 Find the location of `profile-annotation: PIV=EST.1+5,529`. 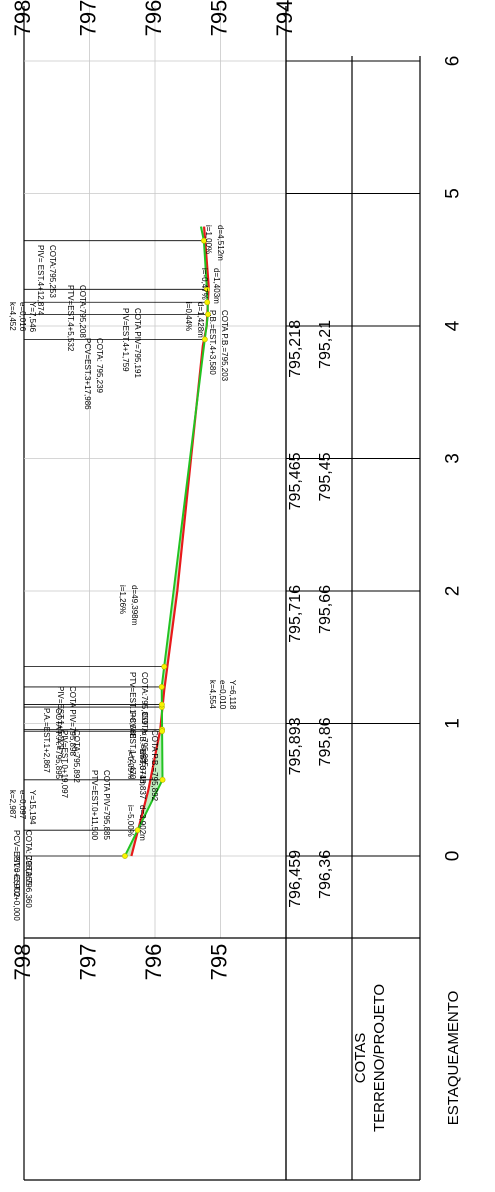

profile-annotation: PIV=EST.1+5,529 is located at coordinates (60, 718).